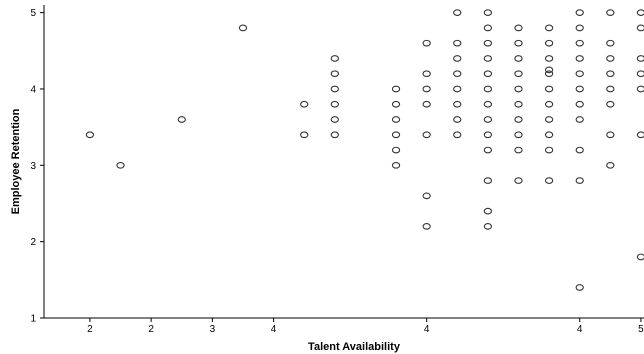  What do you see at coordinates (37, 166) in the screenshot?
I see `y-axis-ticks: 1 2 3 4 5` at bounding box center [37, 166].